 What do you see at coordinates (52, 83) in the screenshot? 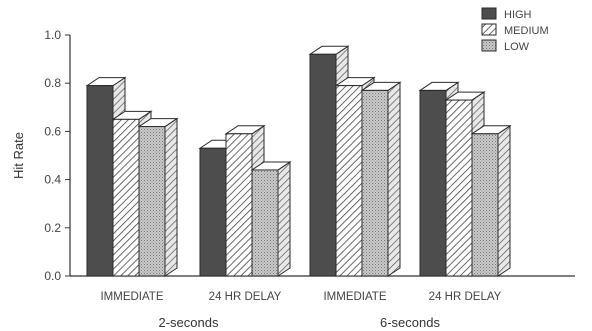
I see `y-tick-label: 0.8` at bounding box center [52, 83].